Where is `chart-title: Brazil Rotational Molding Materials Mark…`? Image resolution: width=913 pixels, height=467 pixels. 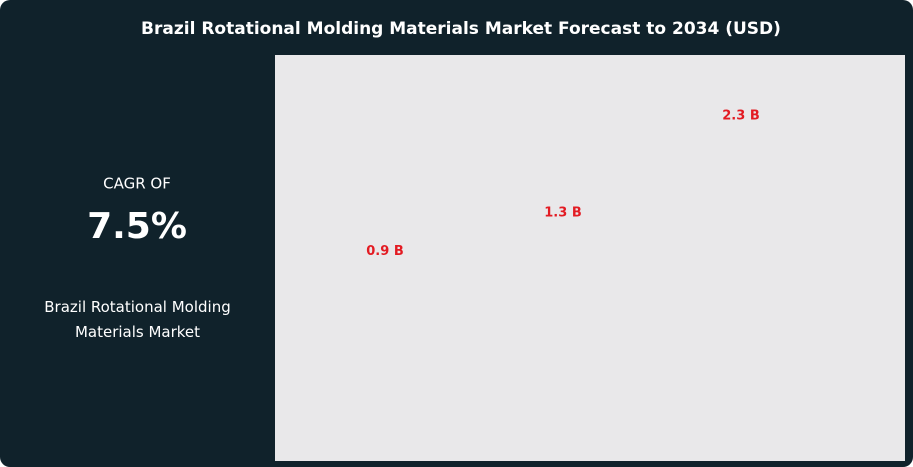
chart-title: Brazil Rotational Molding Materials Mark… is located at coordinates (461, 29).